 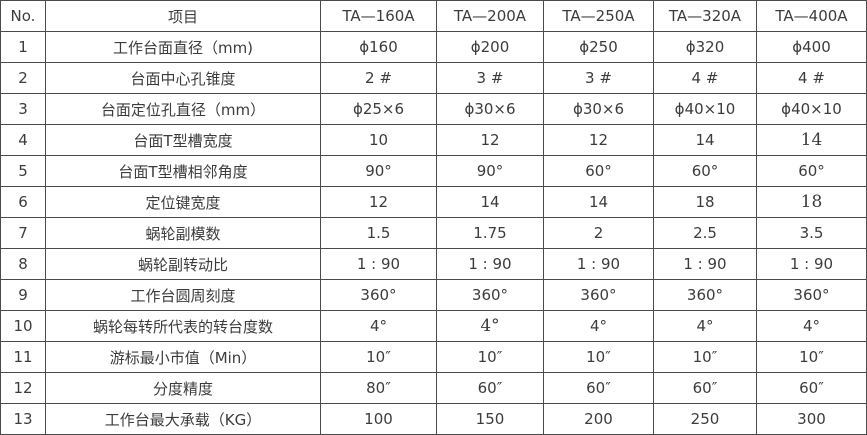 What do you see at coordinates (811, 16) in the screenshot?
I see `header-ta-400a: TA—400A` at bounding box center [811, 16].